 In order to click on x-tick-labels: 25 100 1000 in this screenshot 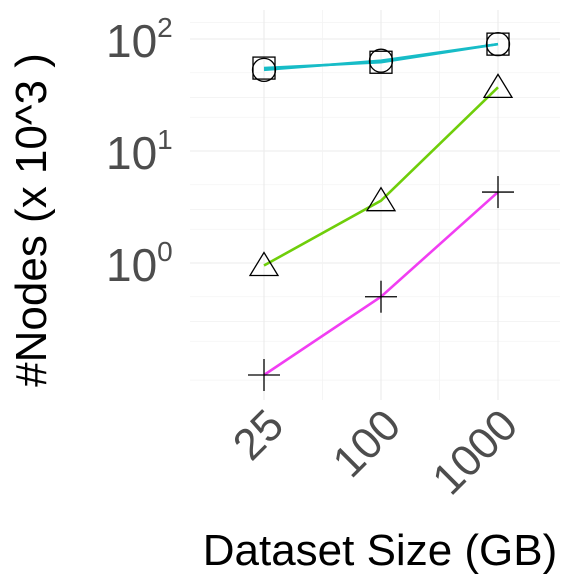, I will do `click(375, 452)`.